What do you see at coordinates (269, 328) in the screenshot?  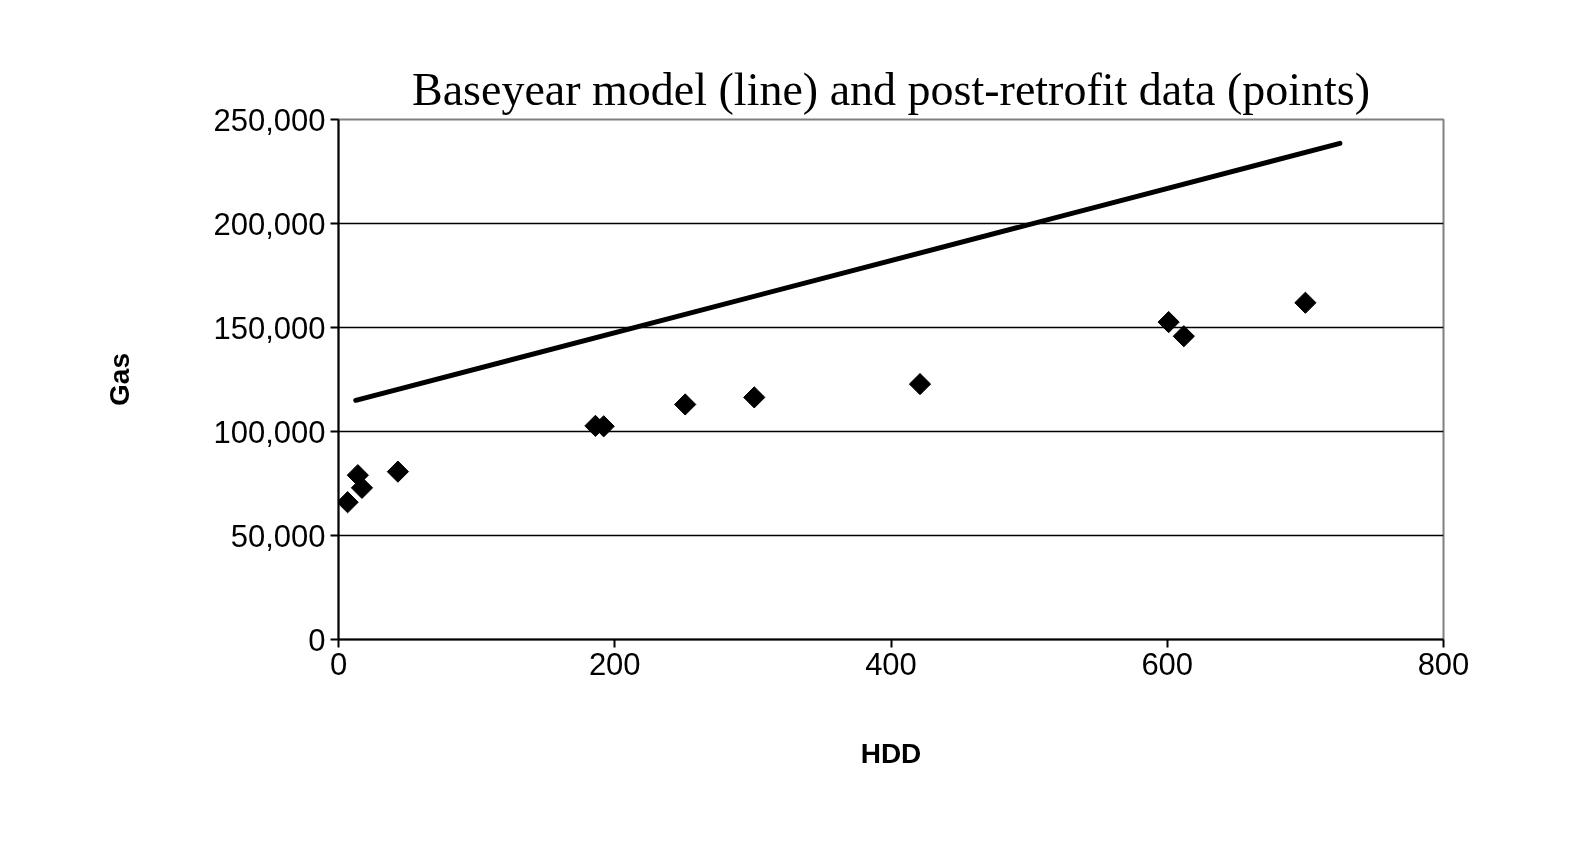 I see `y-tick-label: 150,000` at bounding box center [269, 328].